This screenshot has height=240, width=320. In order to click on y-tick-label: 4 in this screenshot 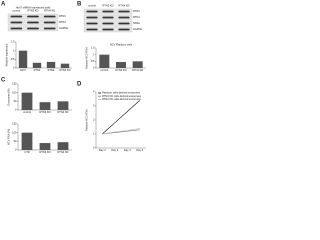, I will do `click(94, 92)`.